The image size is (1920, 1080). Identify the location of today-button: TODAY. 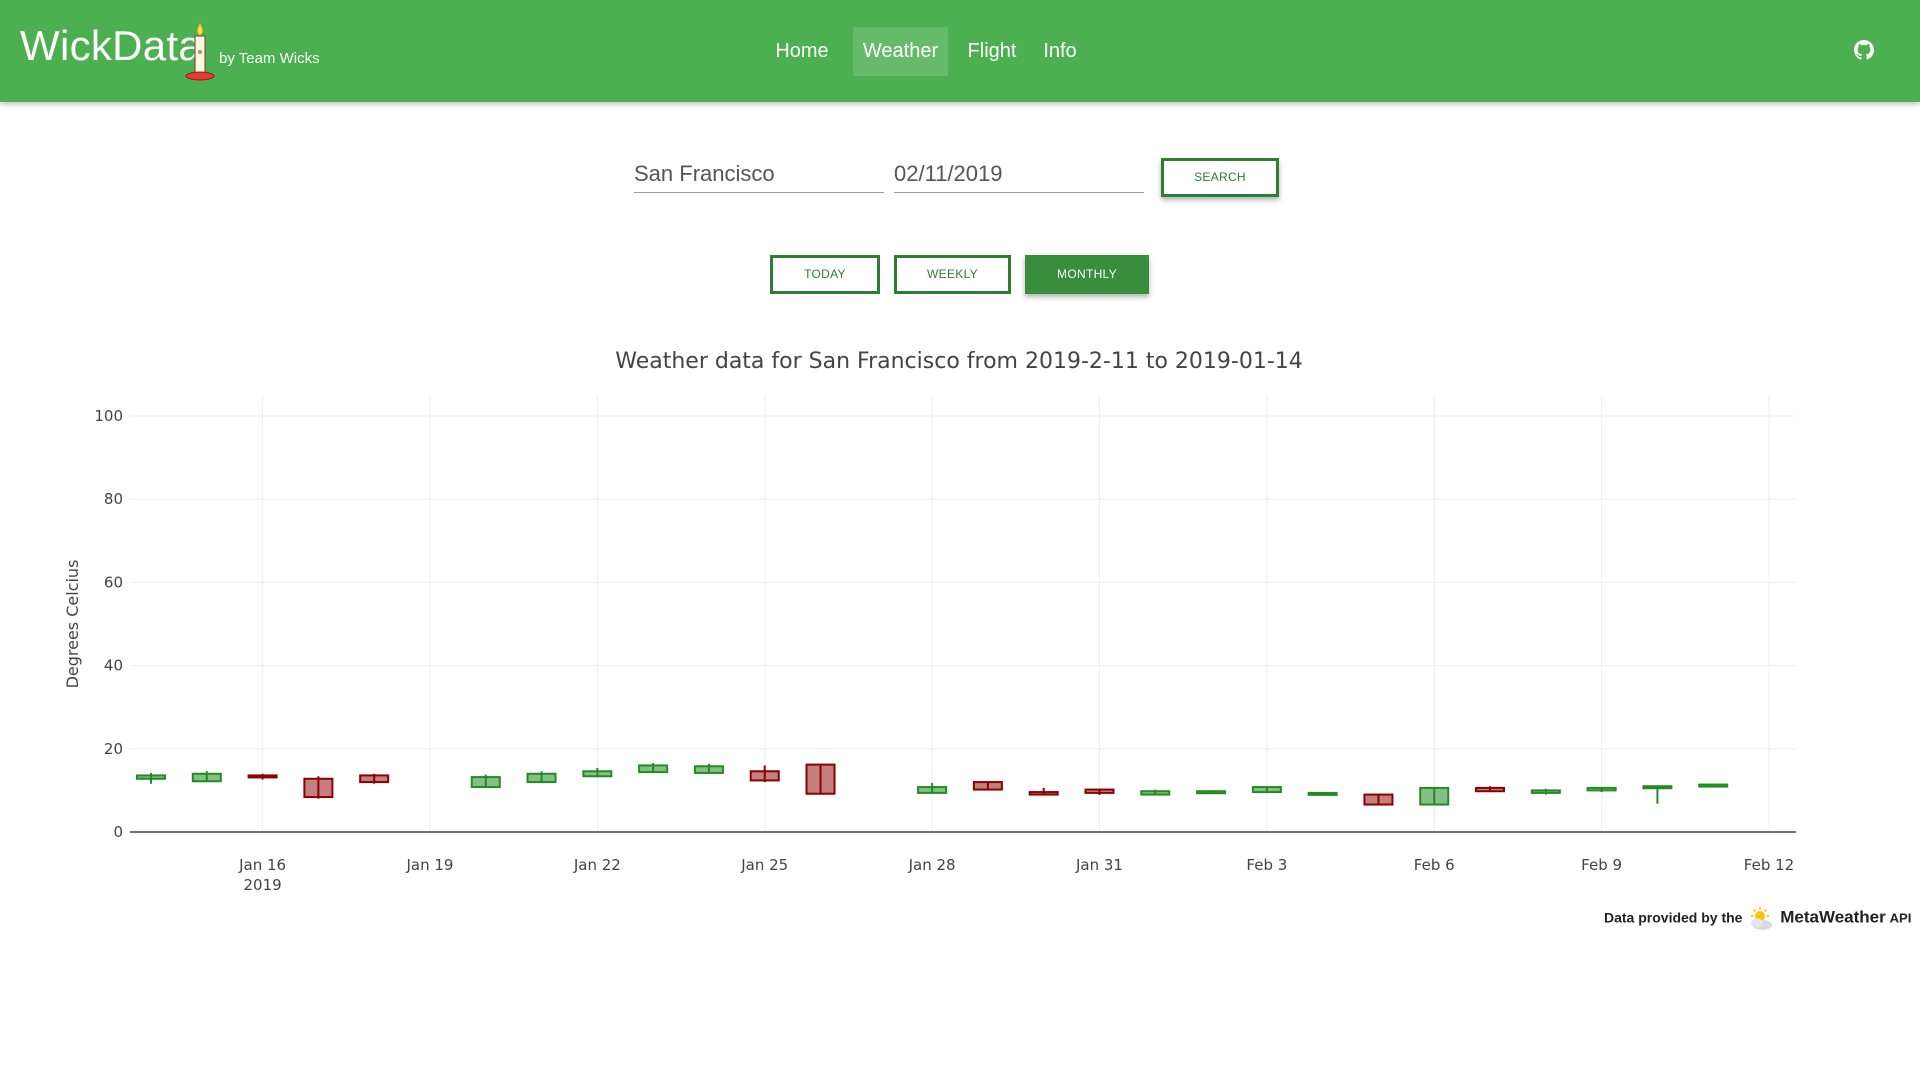
(825, 274).